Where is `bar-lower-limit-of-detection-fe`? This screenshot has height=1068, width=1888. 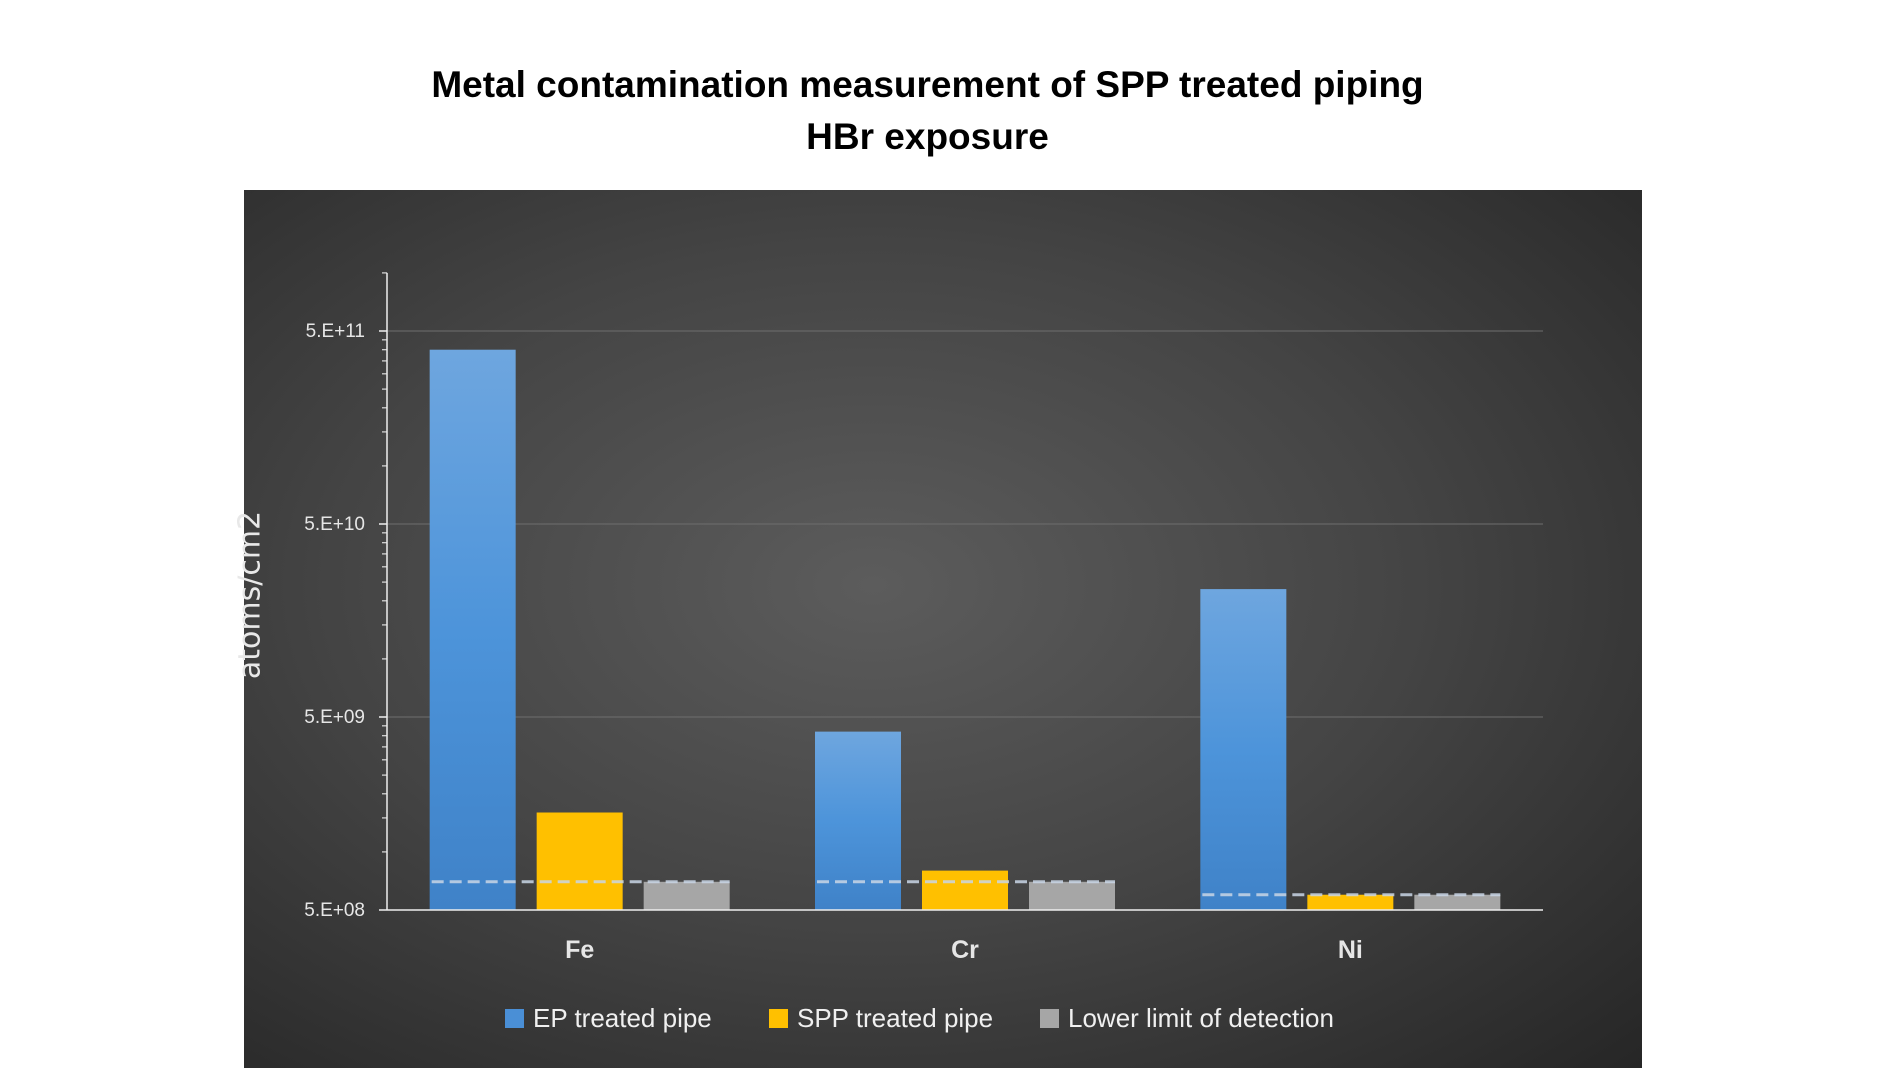
bar-lower-limit-of-detection-fe is located at coordinates (686, 895).